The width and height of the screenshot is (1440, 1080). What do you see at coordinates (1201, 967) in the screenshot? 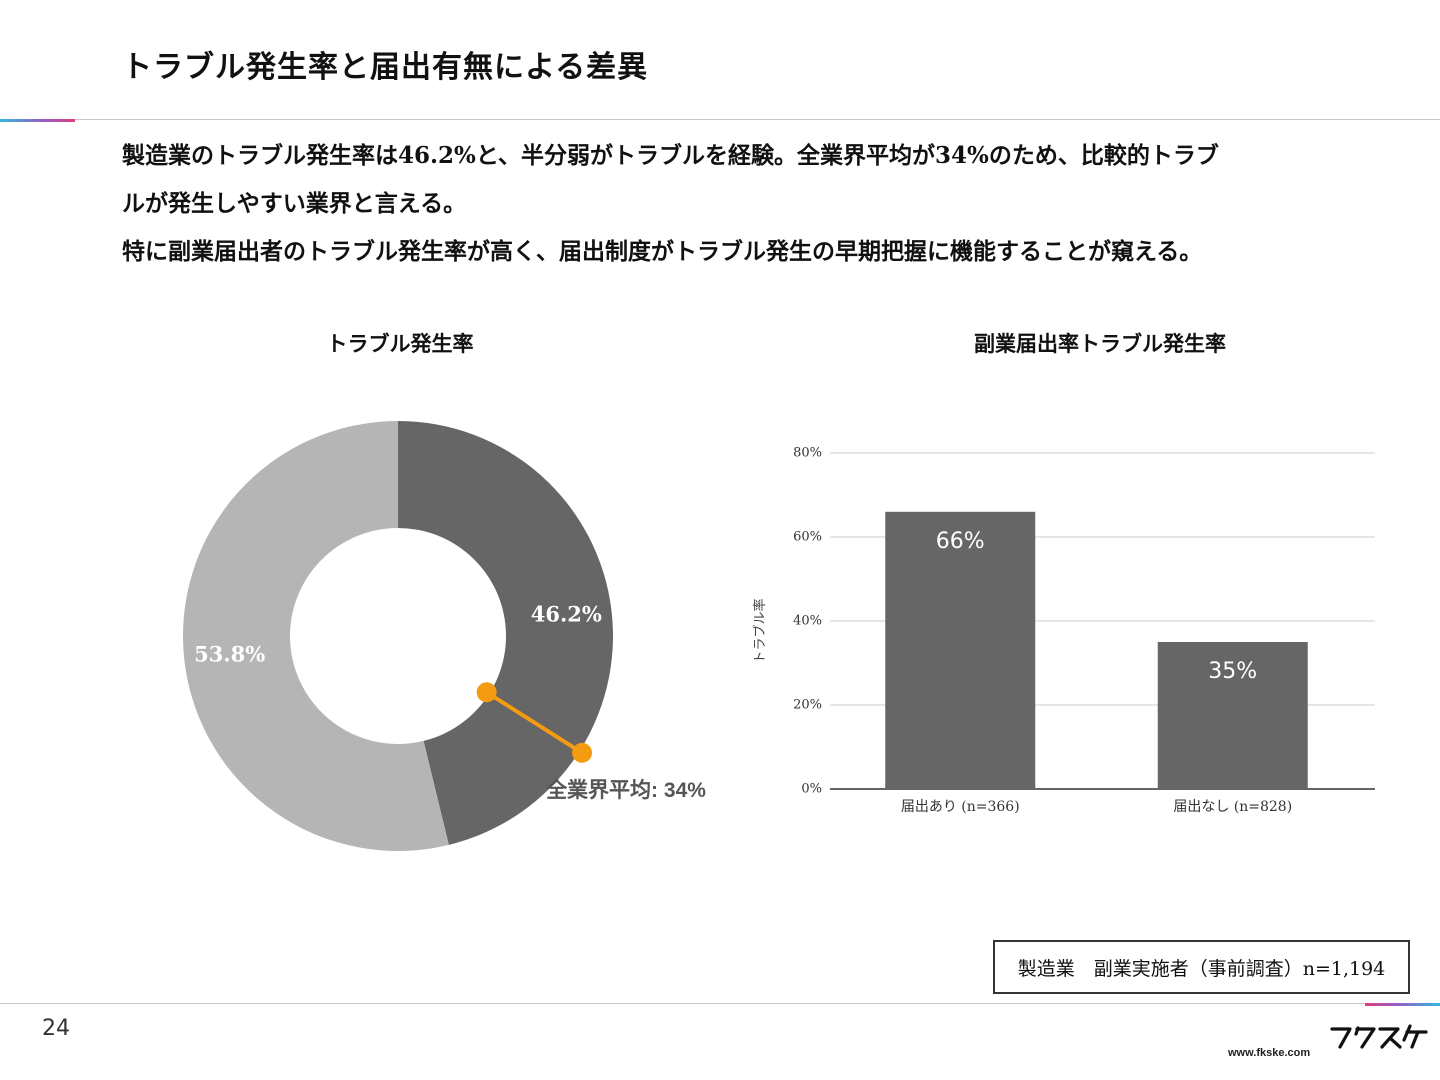
I see `sample-note: 製造業 副業実施者（事前調査）n=1,194` at bounding box center [1201, 967].